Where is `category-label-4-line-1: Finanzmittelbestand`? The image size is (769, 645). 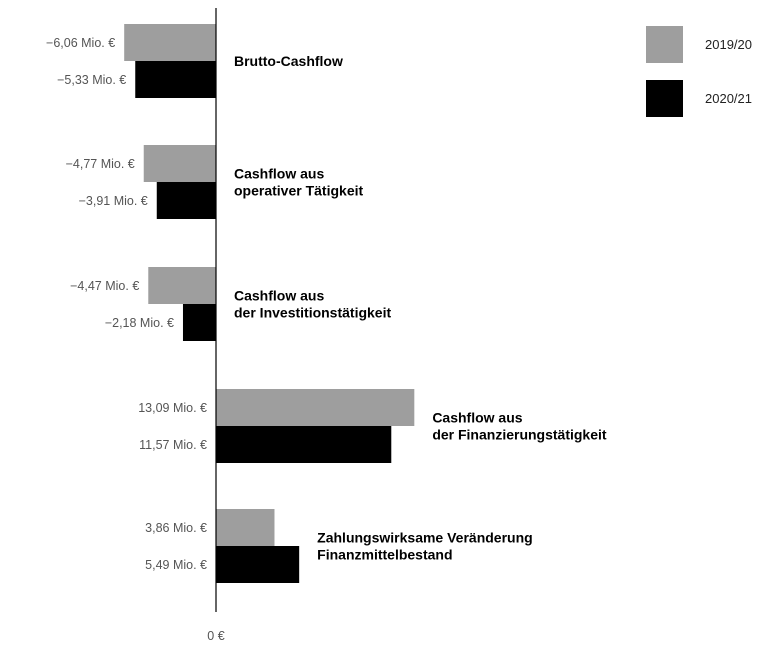
category-label-4-line-1: Finanzmittelbestand is located at coordinates (384, 555).